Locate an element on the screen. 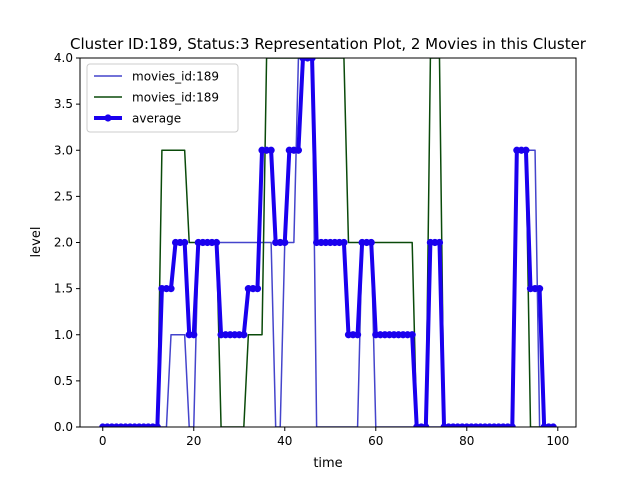 This screenshot has width=640, height=480. x-tick-label: 100 is located at coordinates (557, 441).